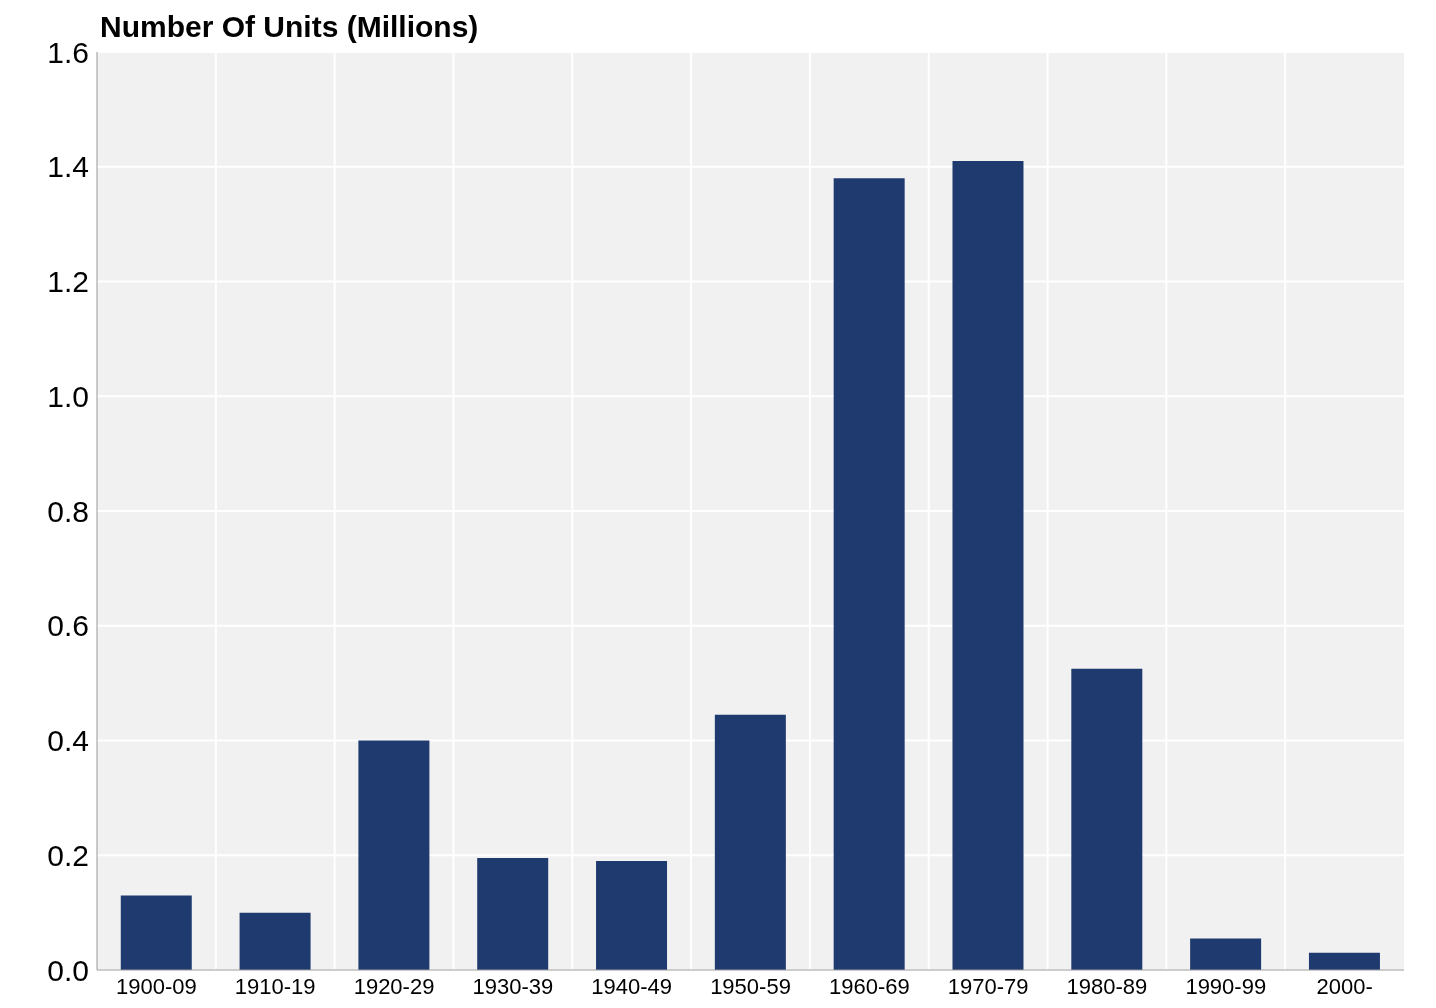  I want to click on y-tick-label: 0.4, so click(68, 741).